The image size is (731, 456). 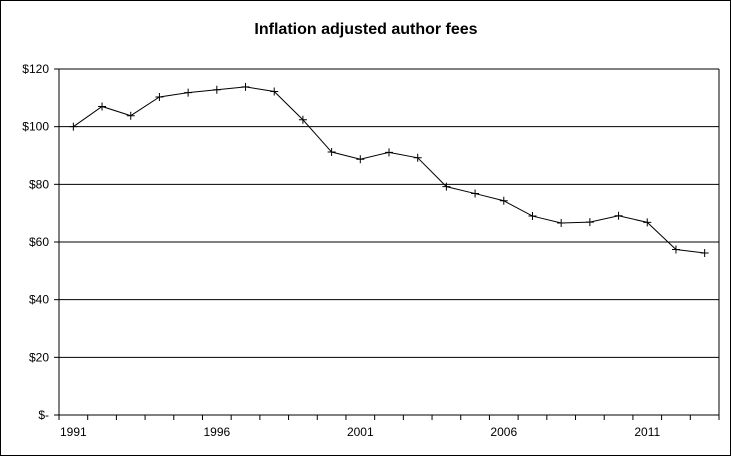 I want to click on x-tick-label: 2006, so click(x=503, y=432).